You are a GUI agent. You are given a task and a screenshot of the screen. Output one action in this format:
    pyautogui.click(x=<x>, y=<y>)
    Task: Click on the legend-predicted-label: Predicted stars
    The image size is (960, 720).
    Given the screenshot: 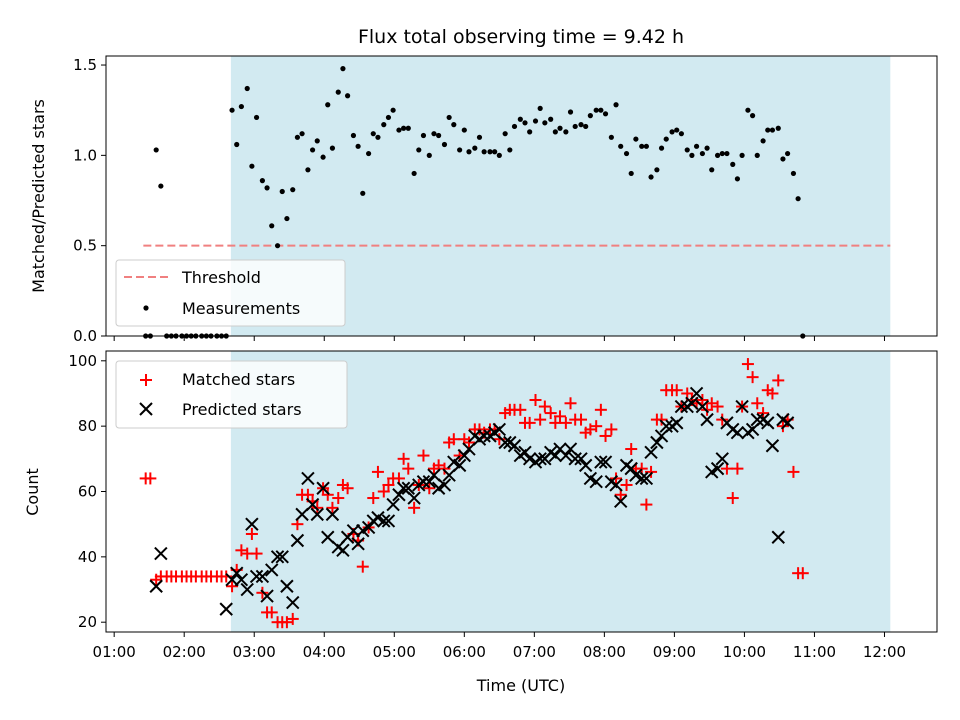 What is the action you would take?
    pyautogui.click(x=242, y=409)
    